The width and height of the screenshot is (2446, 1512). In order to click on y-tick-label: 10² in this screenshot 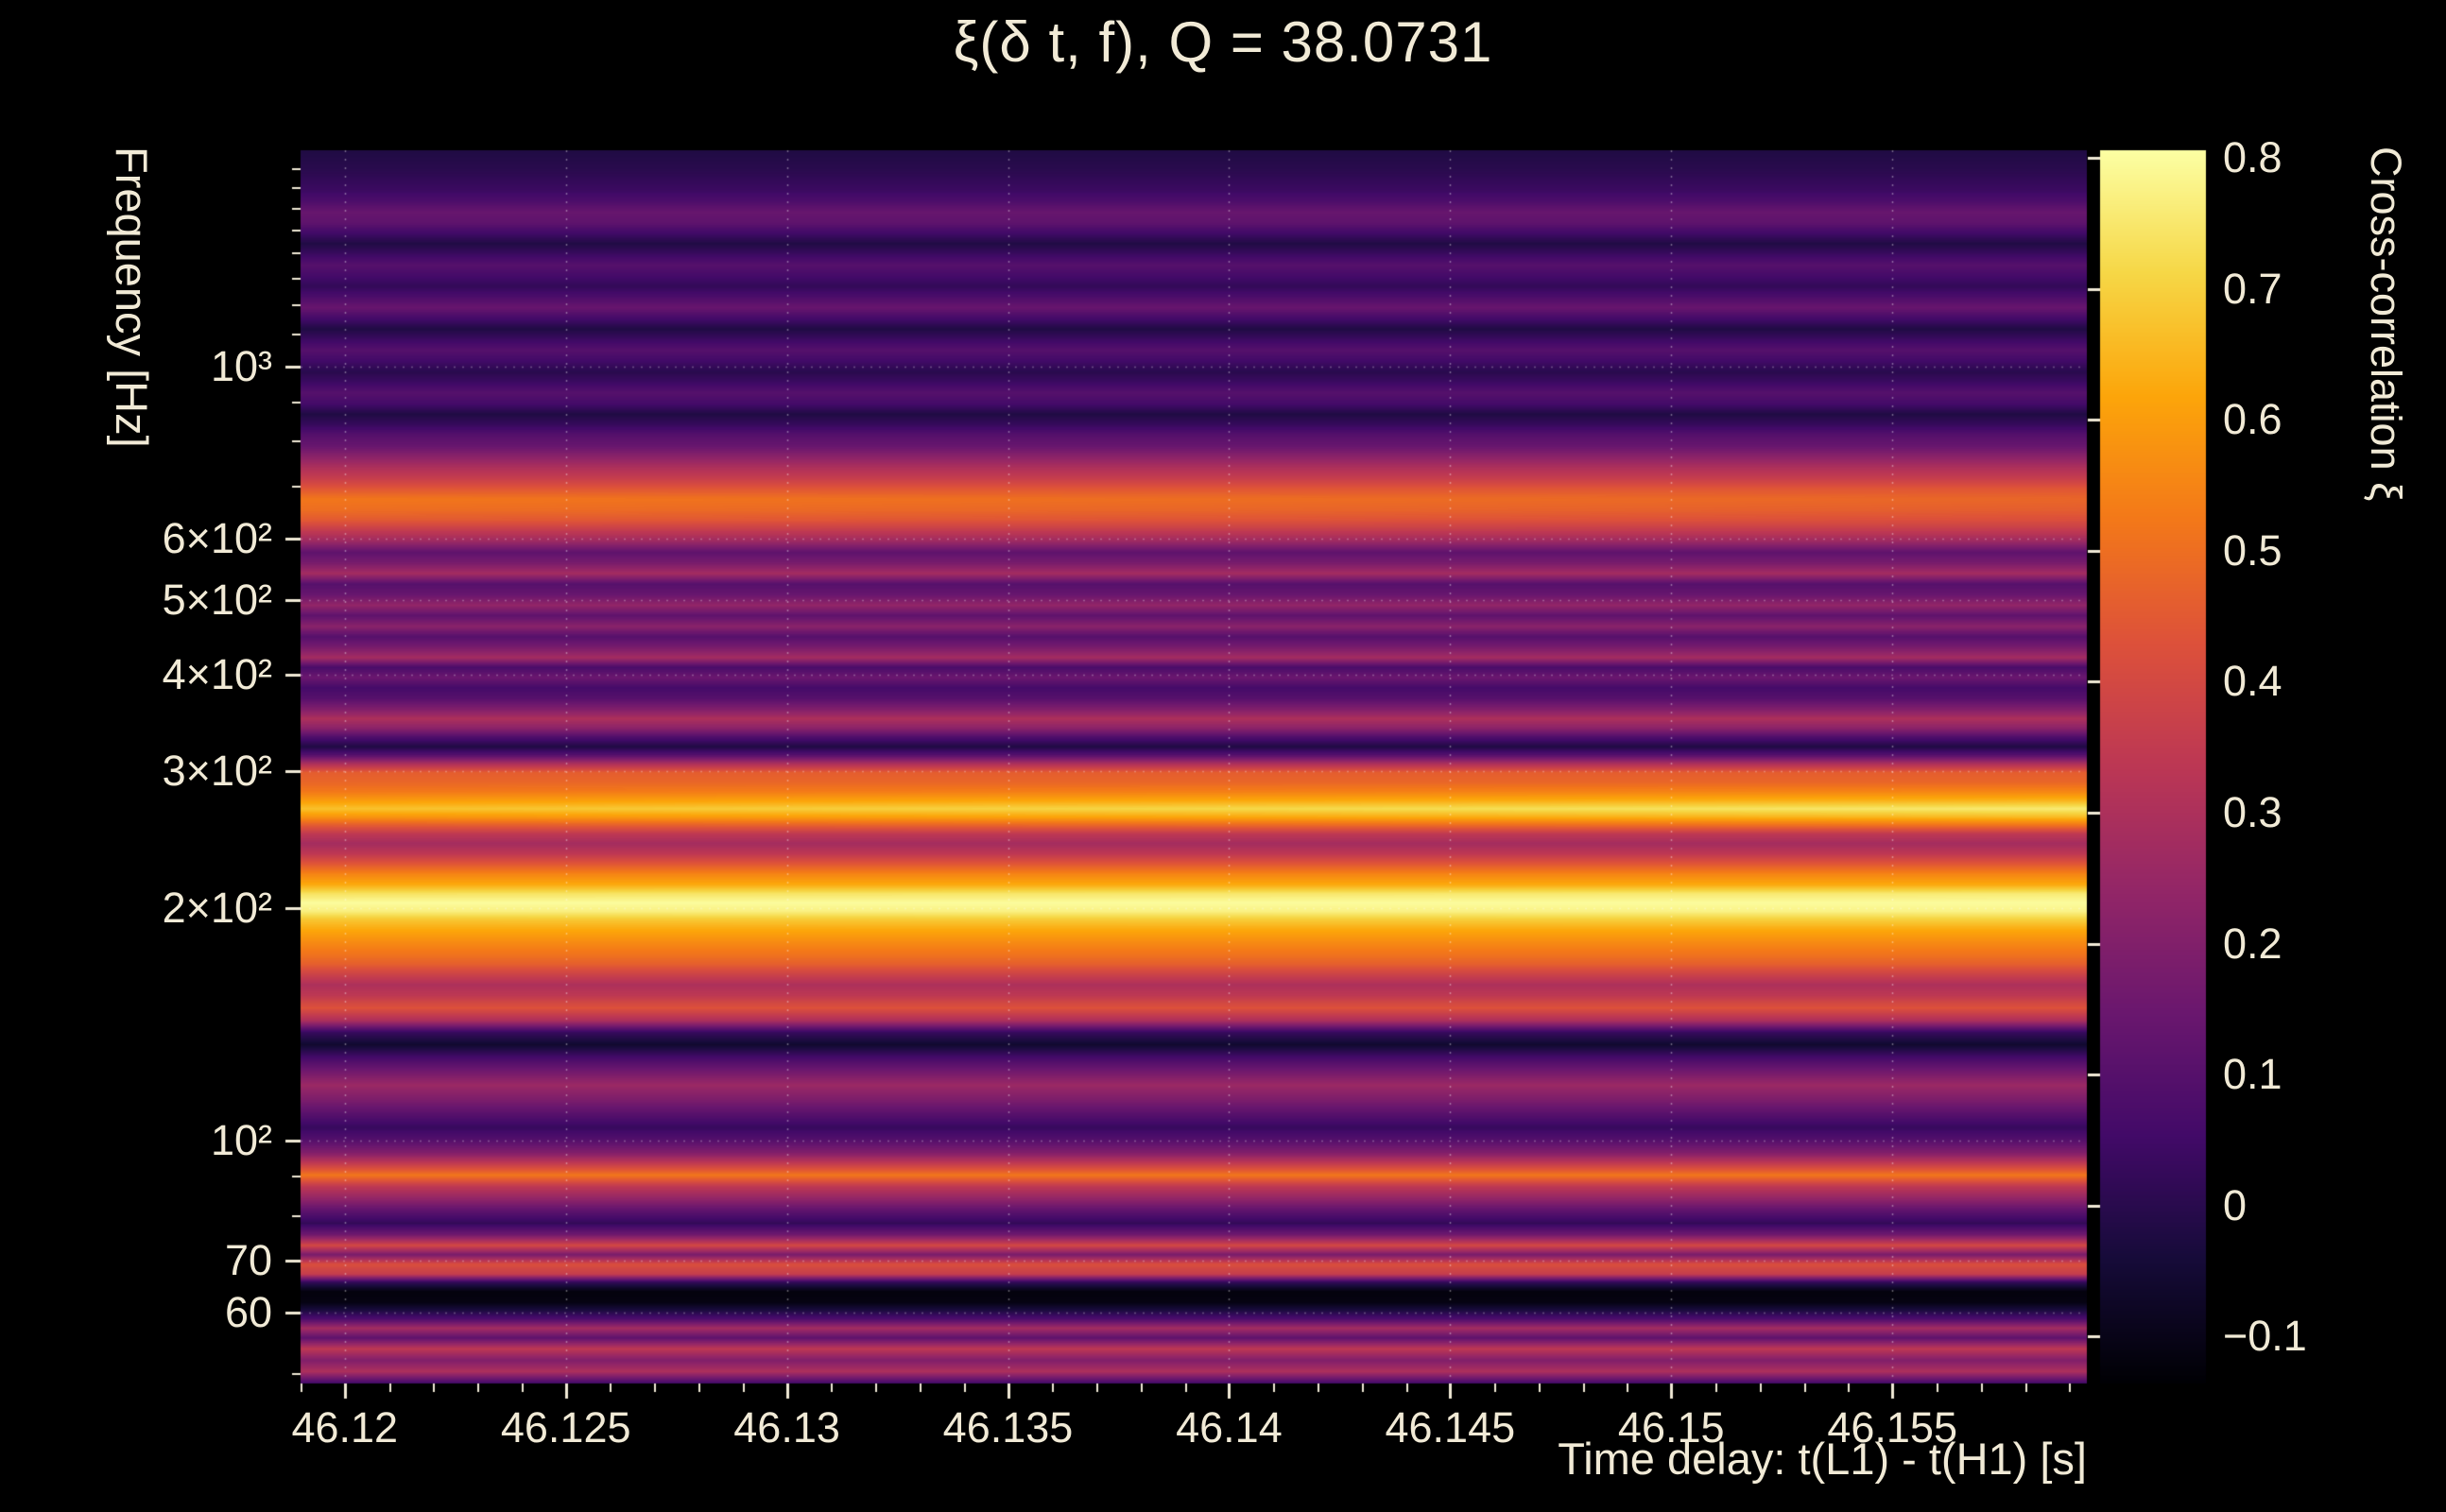, I will do `click(241, 1140)`.